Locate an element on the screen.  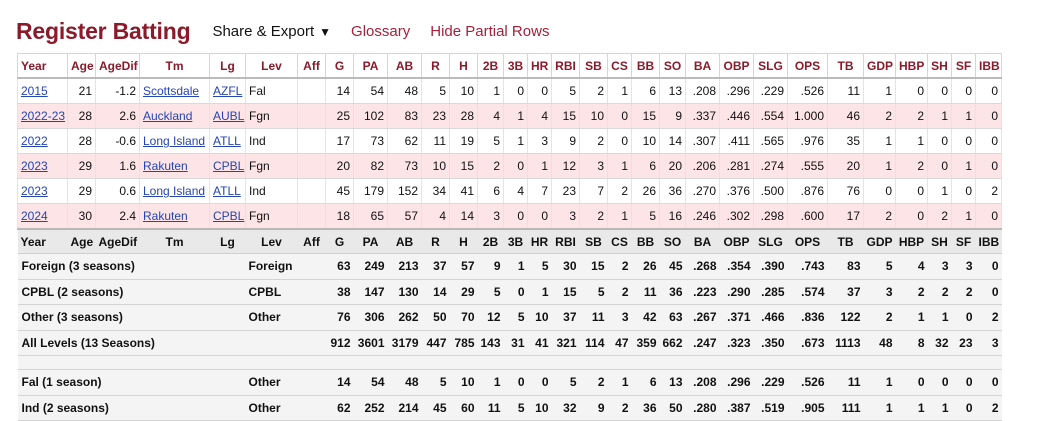
share-export-menu: Share & Export ▼ is located at coordinates (271, 31).